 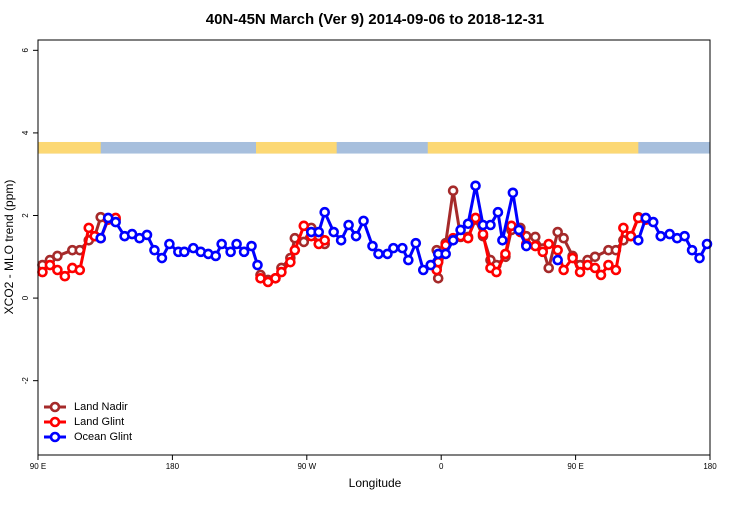 I want to click on x-tick-label: 180, so click(x=710, y=466).